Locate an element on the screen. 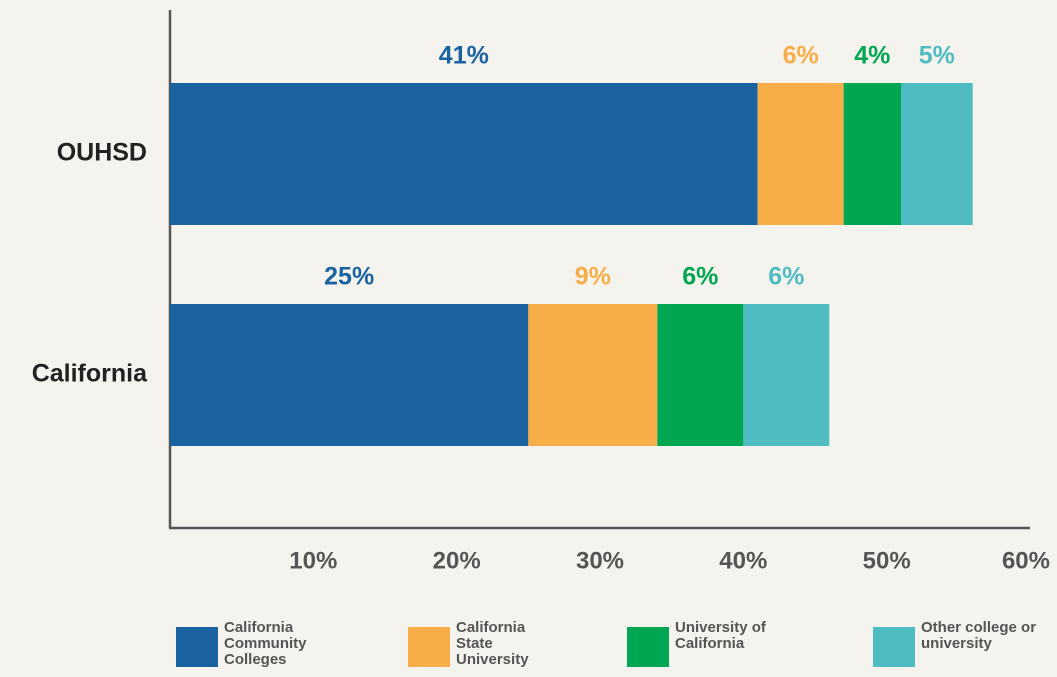  legend-label: California State University is located at coordinates (492, 643).